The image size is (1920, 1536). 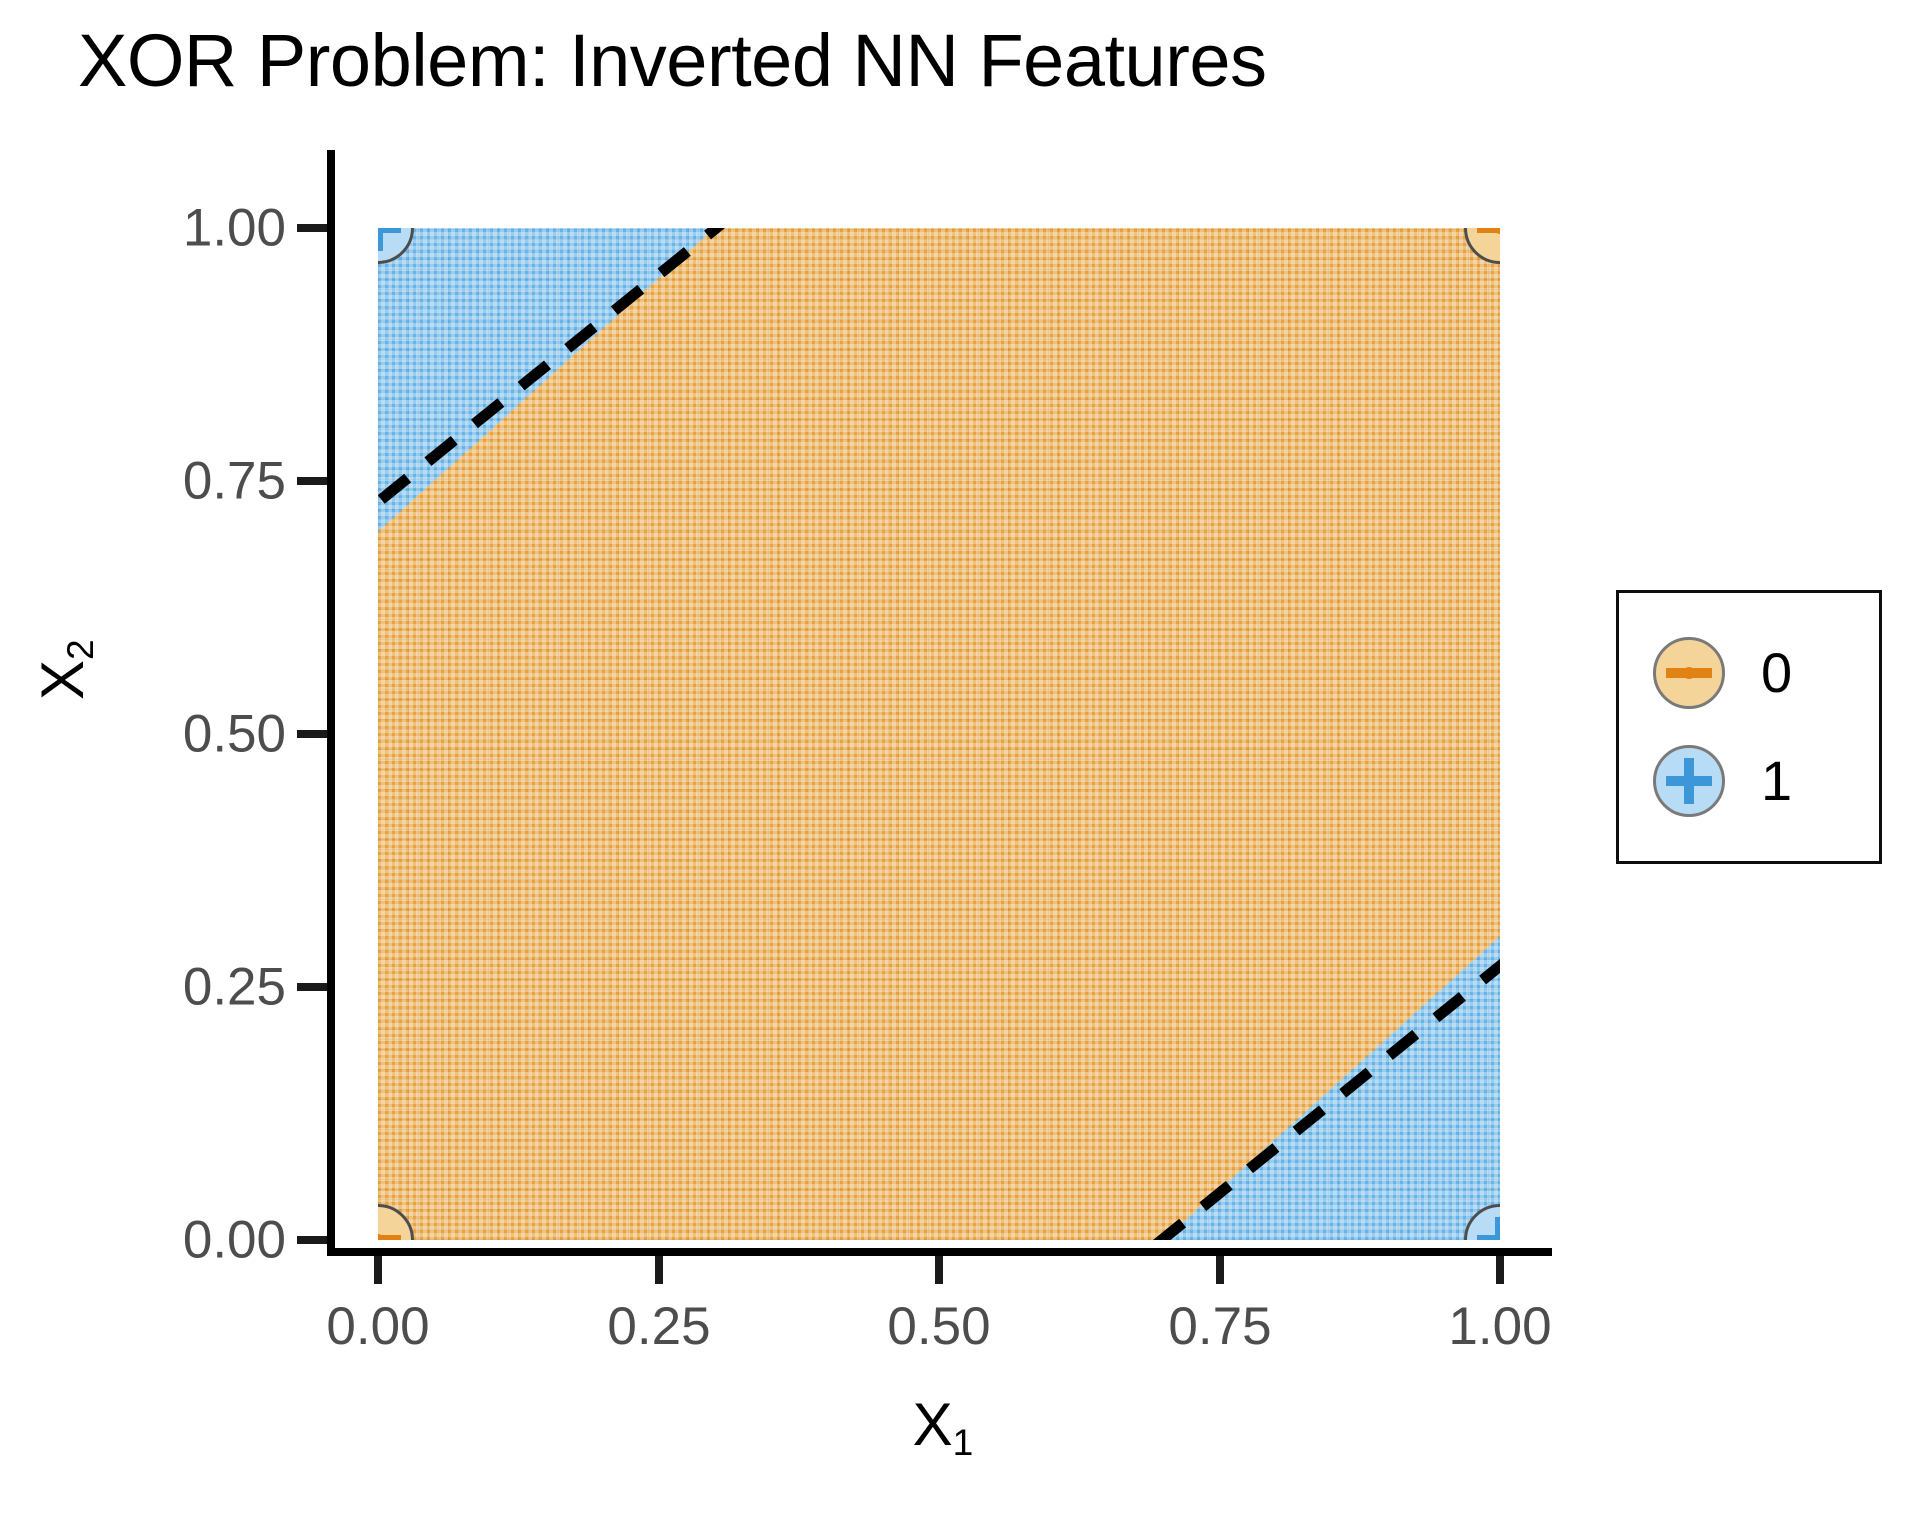 What do you see at coordinates (234, 228) in the screenshot?
I see `y-axis-tick-label: 1.00` at bounding box center [234, 228].